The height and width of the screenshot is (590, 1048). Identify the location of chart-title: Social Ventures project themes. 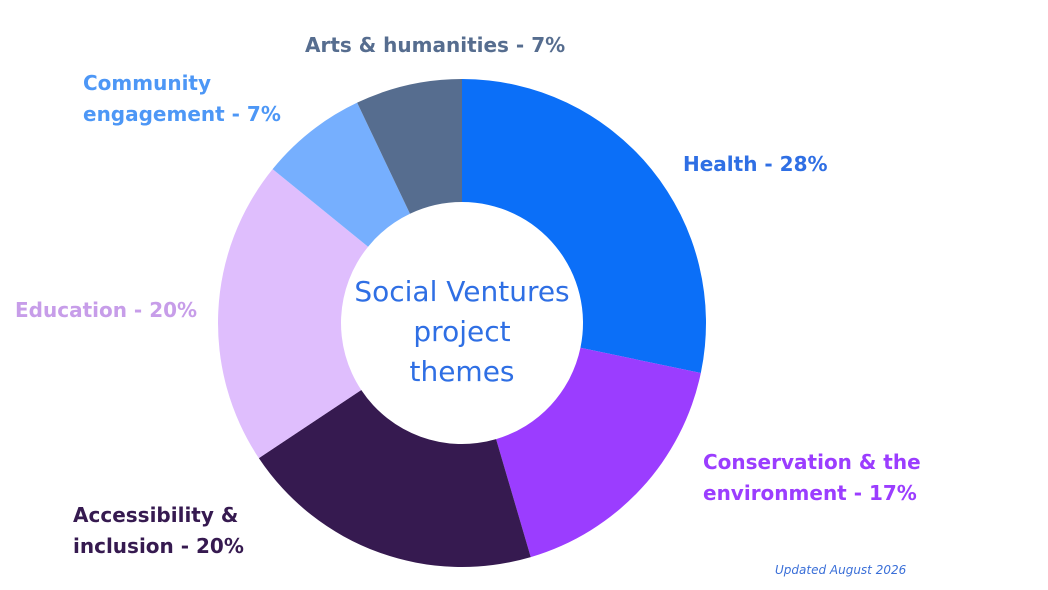
(462, 331).